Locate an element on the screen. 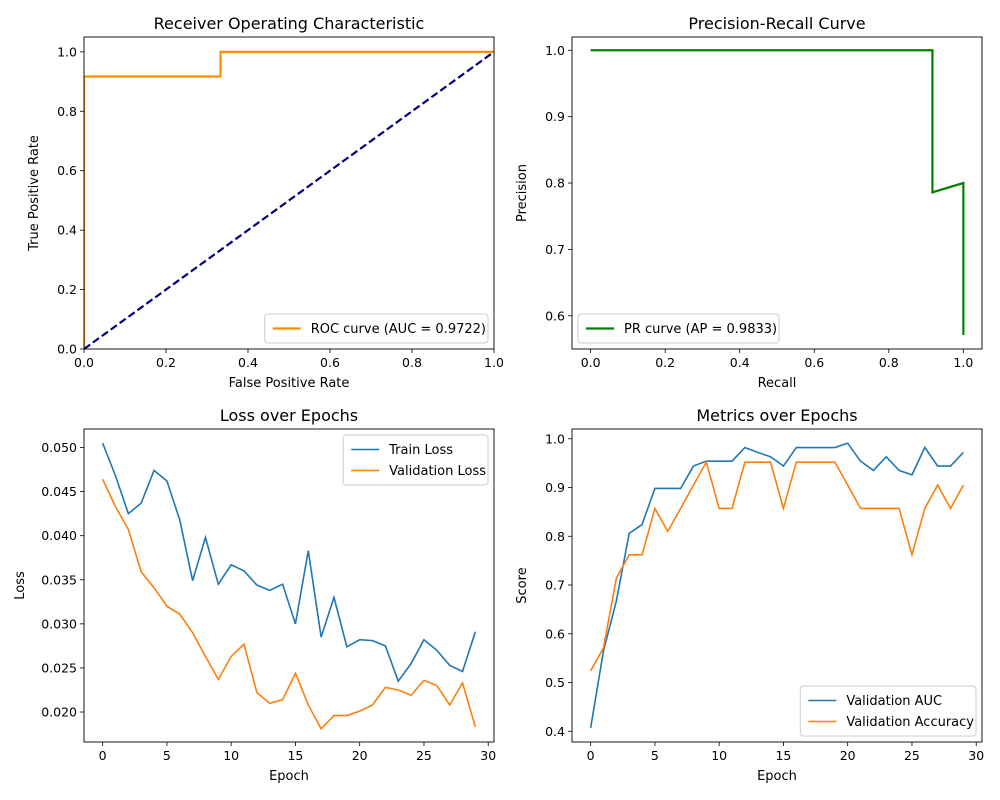 This screenshot has width=1000, height=800. legend: Validation AUC Validation Accuracy is located at coordinates (888, 711).